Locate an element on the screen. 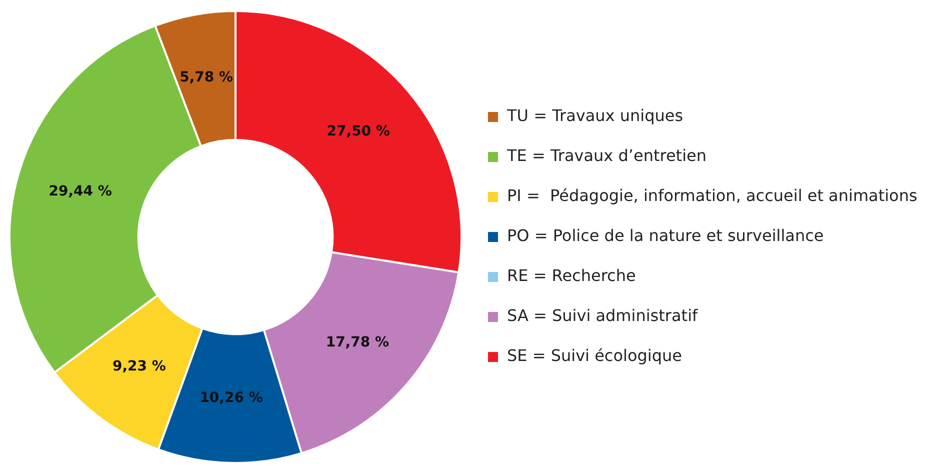 The height and width of the screenshot is (466, 926). data-label: 10,26 % is located at coordinates (231, 398).